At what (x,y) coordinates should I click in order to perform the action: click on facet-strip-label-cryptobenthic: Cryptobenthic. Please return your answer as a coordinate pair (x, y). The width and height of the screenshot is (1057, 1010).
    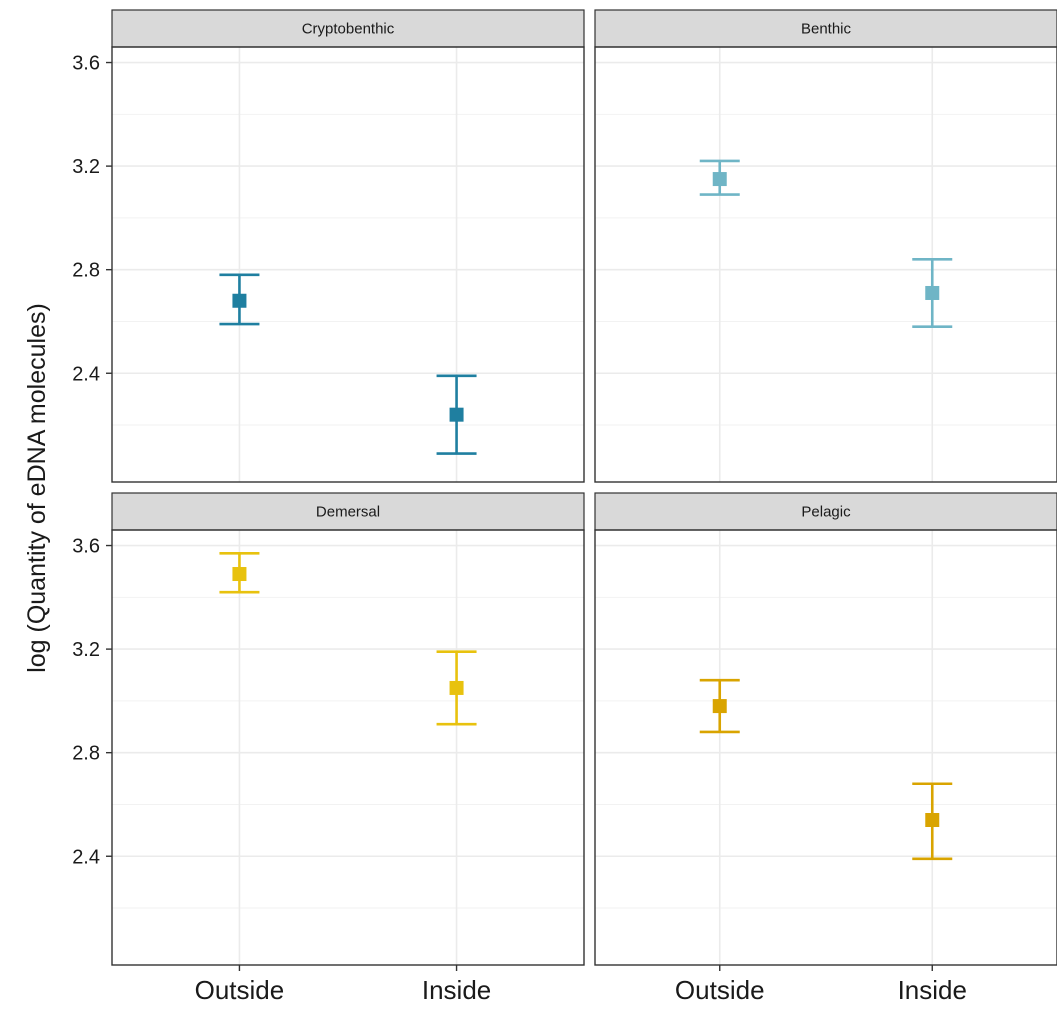
    Looking at the image, I should click on (348, 29).